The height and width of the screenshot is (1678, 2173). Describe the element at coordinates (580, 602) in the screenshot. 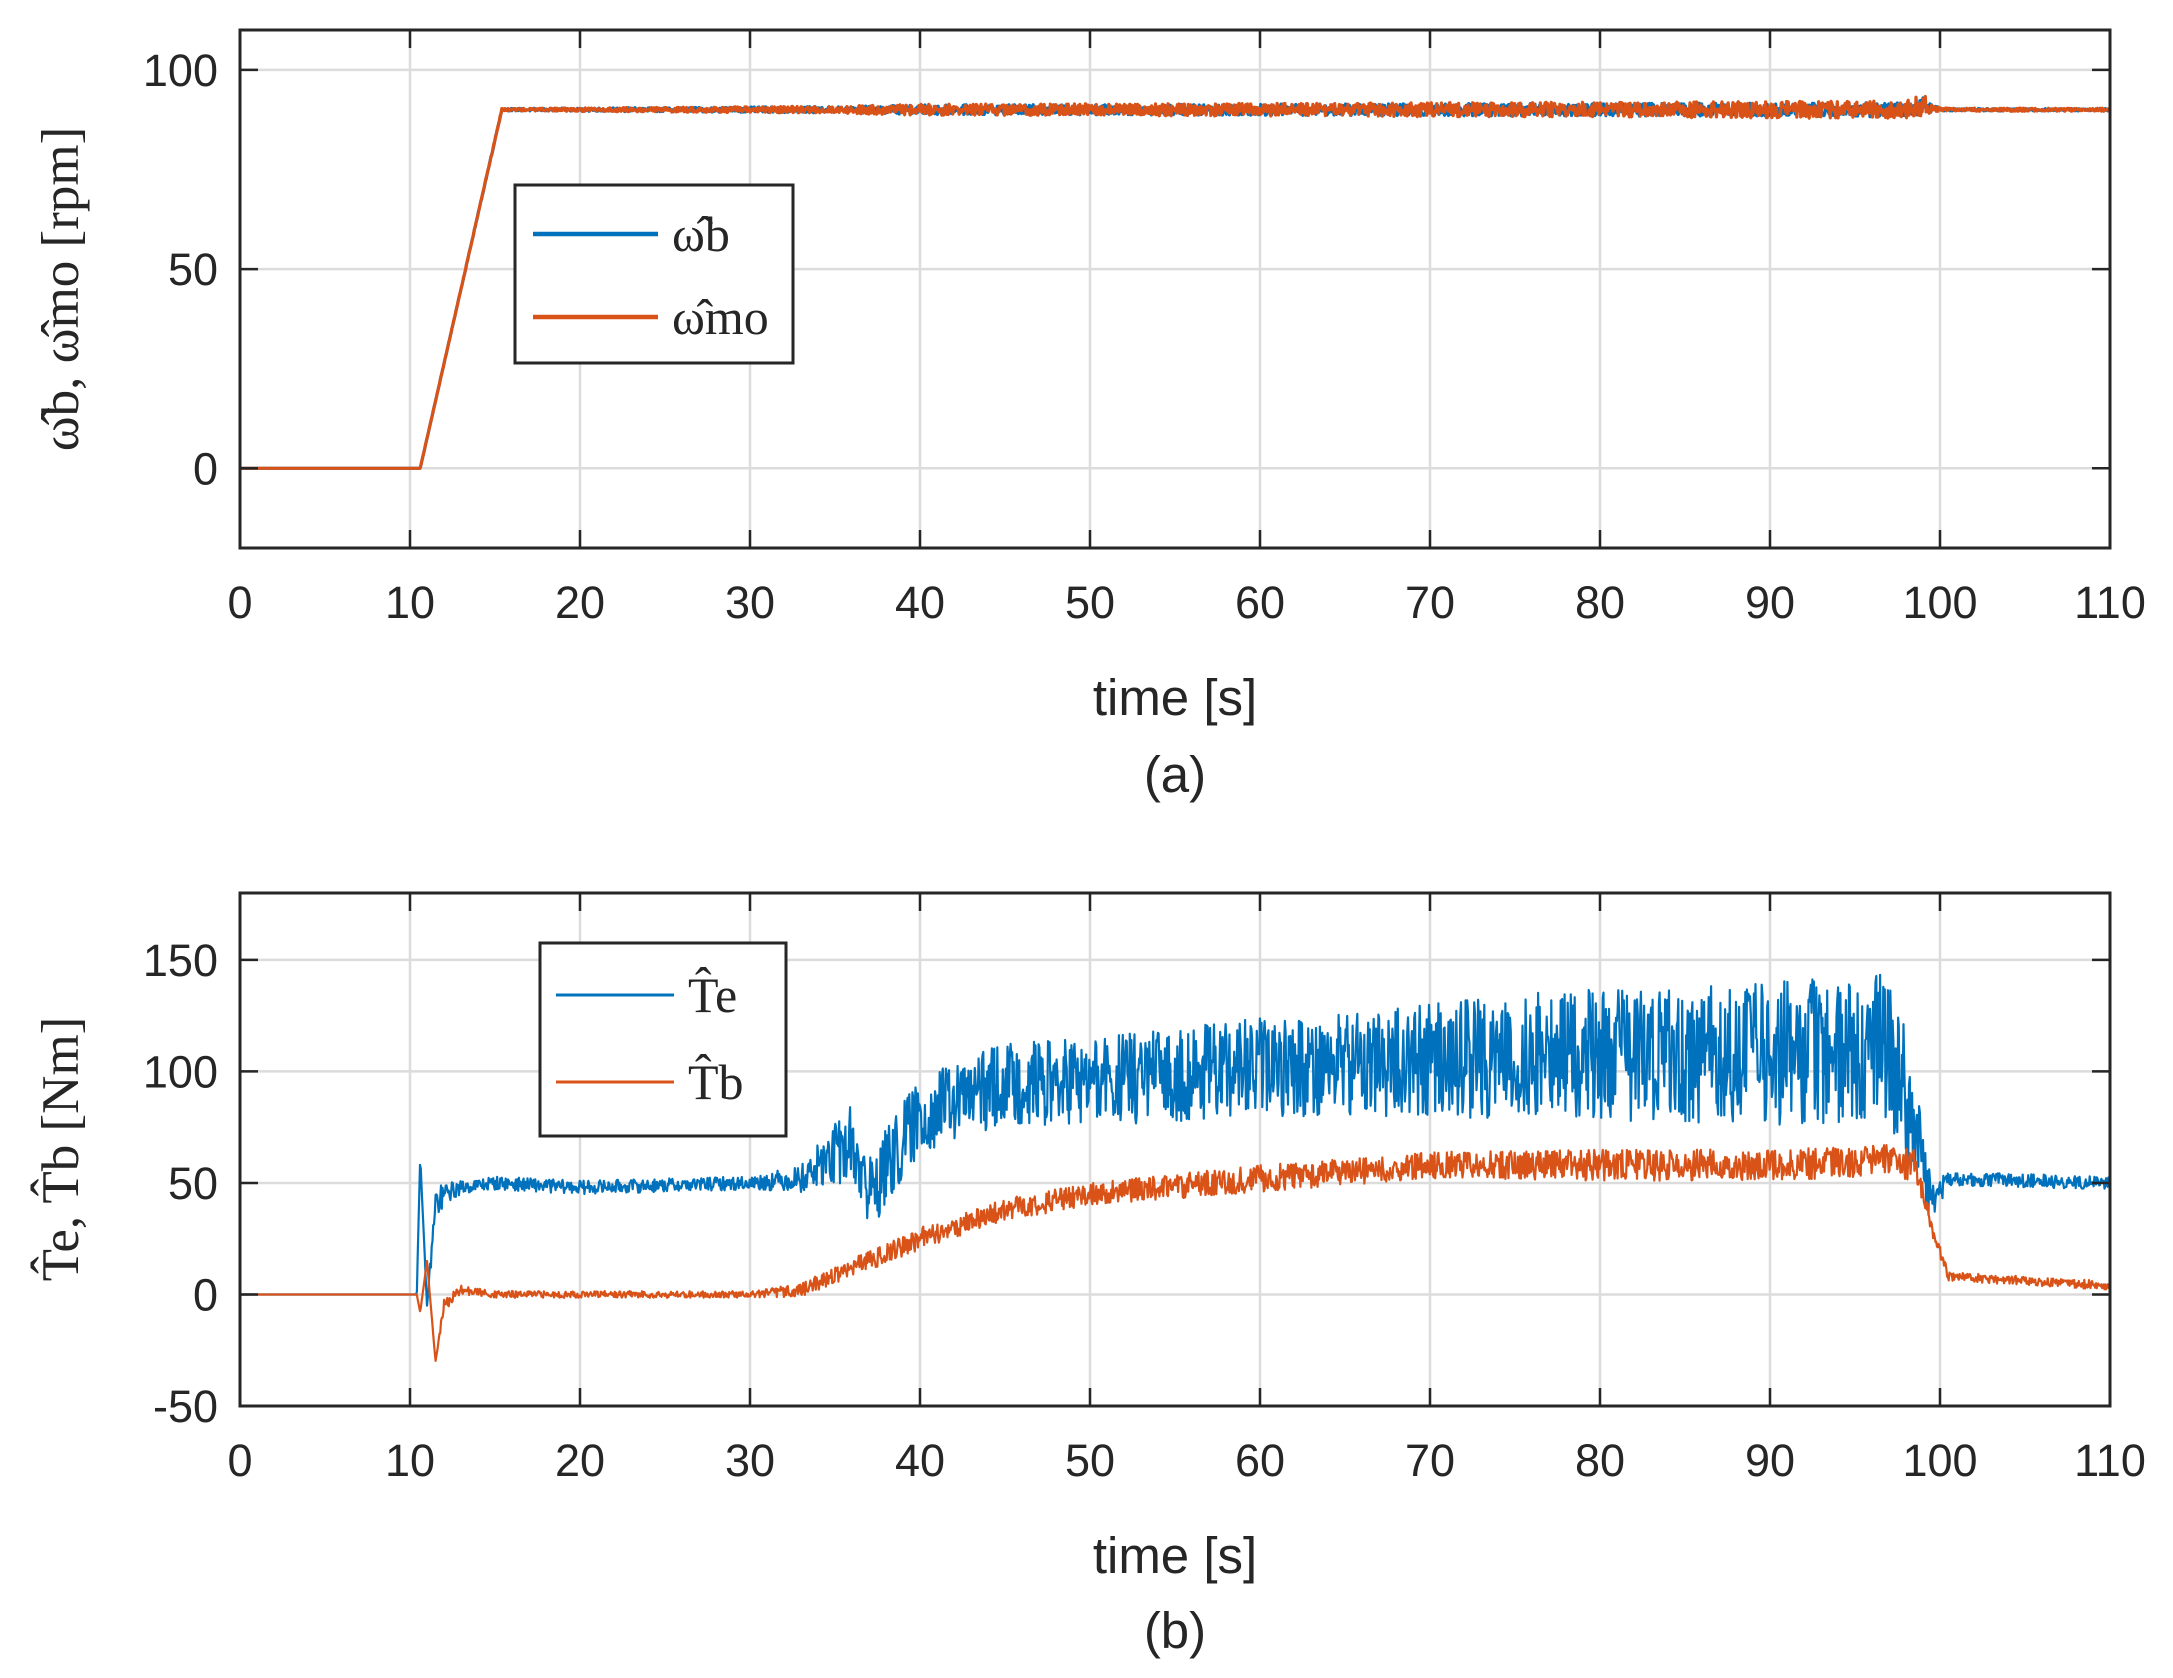

I see `panel-a-xtick-label: 20` at that location.